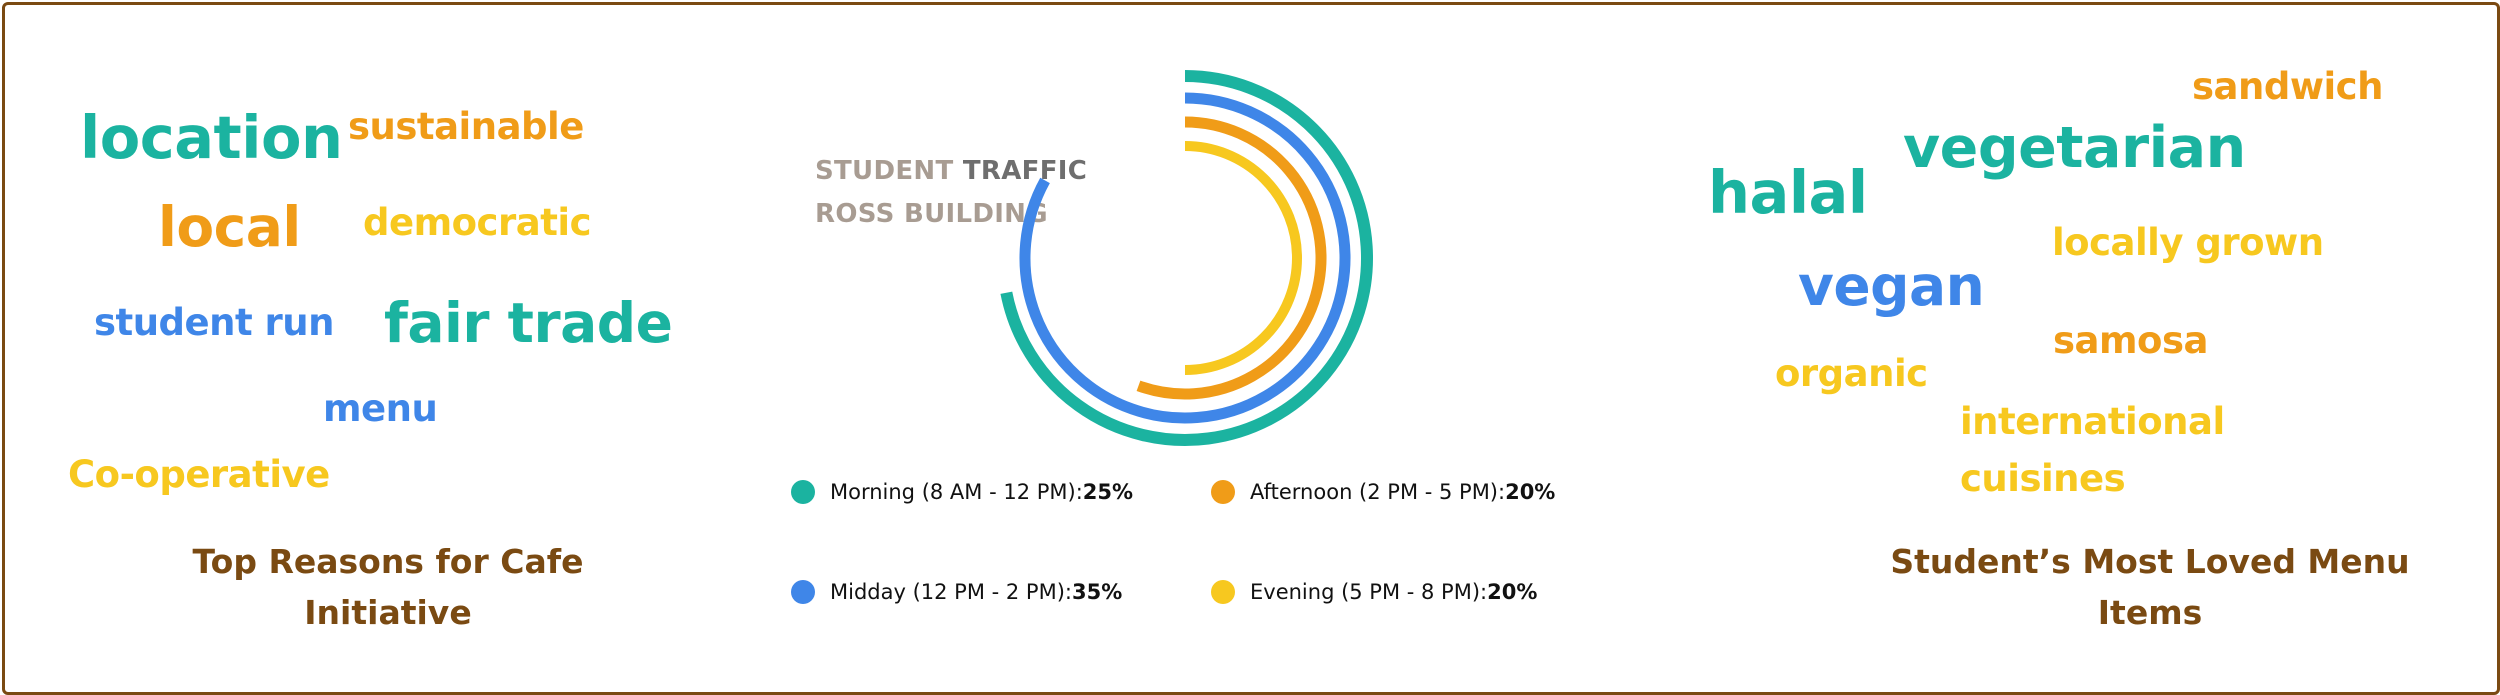 Image resolution: width=2500 pixels, height=695 pixels. Describe the element at coordinates (1530, 492) in the screenshot. I see `legend-value-afternoon: 20%` at that location.